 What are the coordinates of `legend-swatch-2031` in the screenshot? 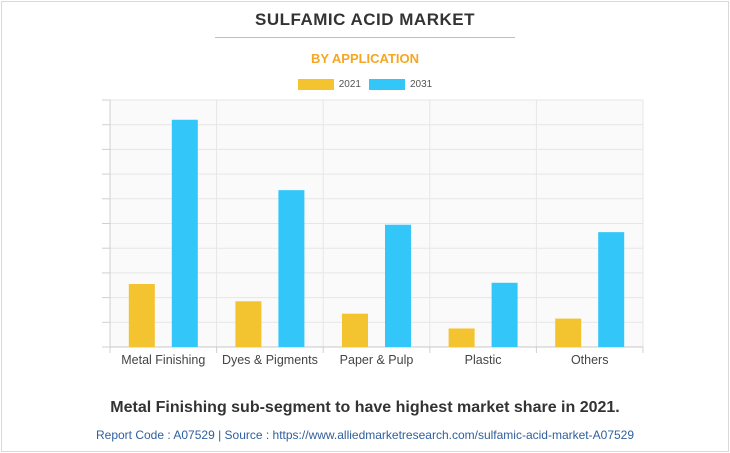 It's located at (387, 84).